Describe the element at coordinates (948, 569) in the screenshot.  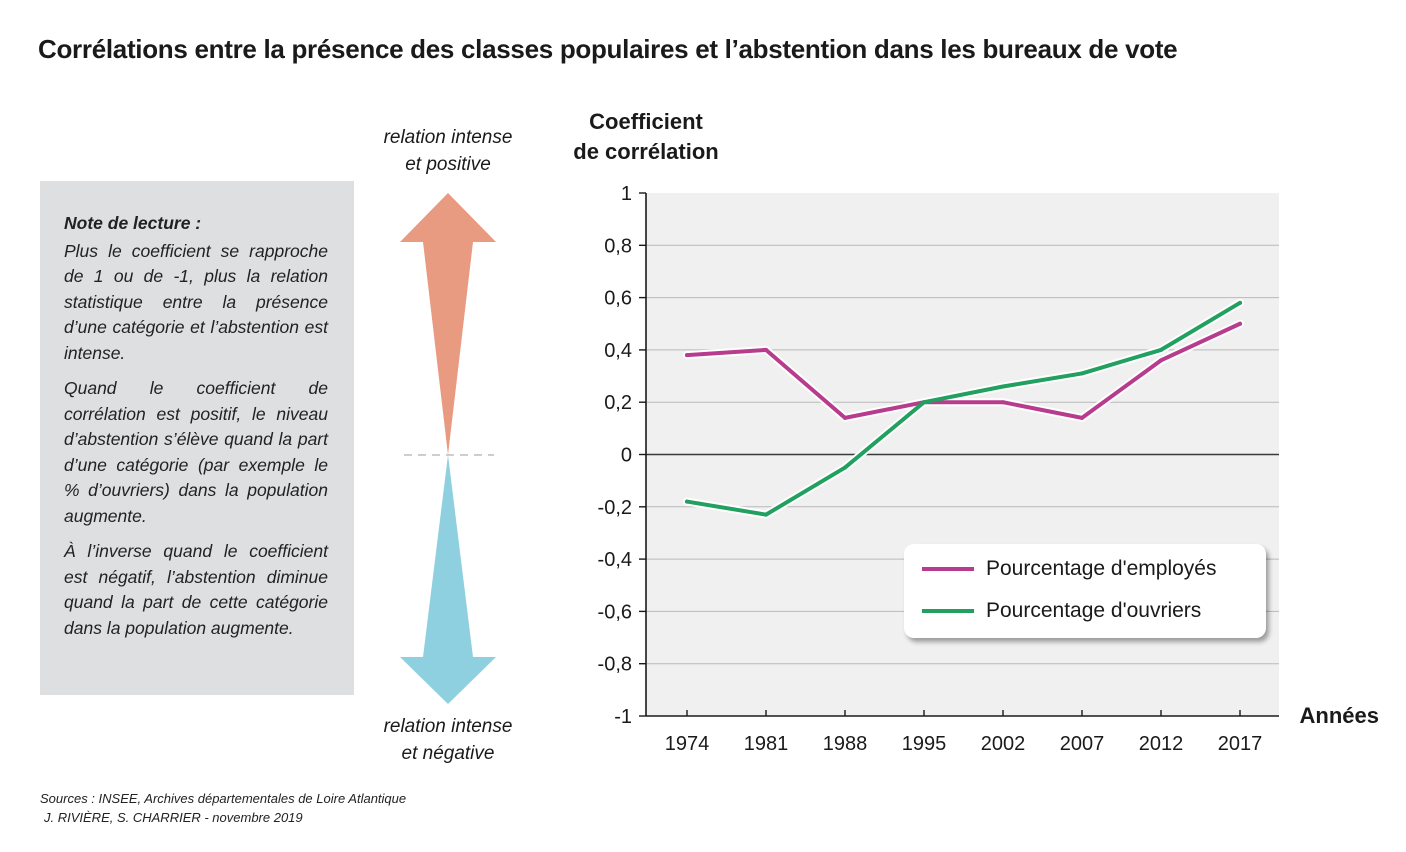
I see `legend-swatch-employes` at that location.